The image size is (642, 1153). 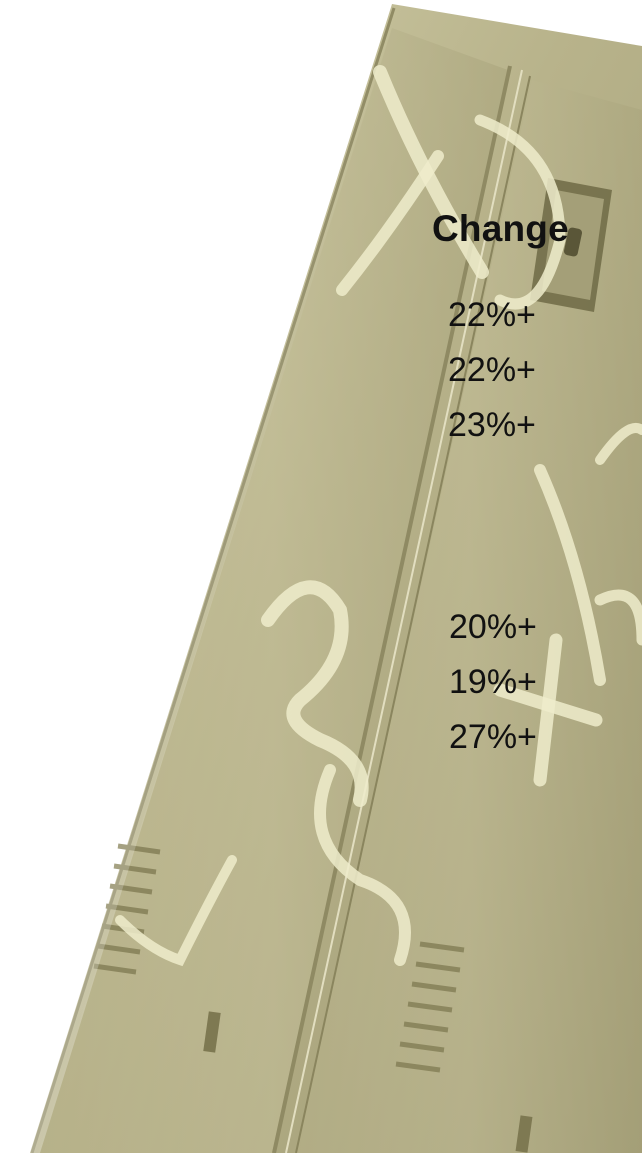 What do you see at coordinates (430, 1007) in the screenshot?
I see `vent-slats-right` at bounding box center [430, 1007].